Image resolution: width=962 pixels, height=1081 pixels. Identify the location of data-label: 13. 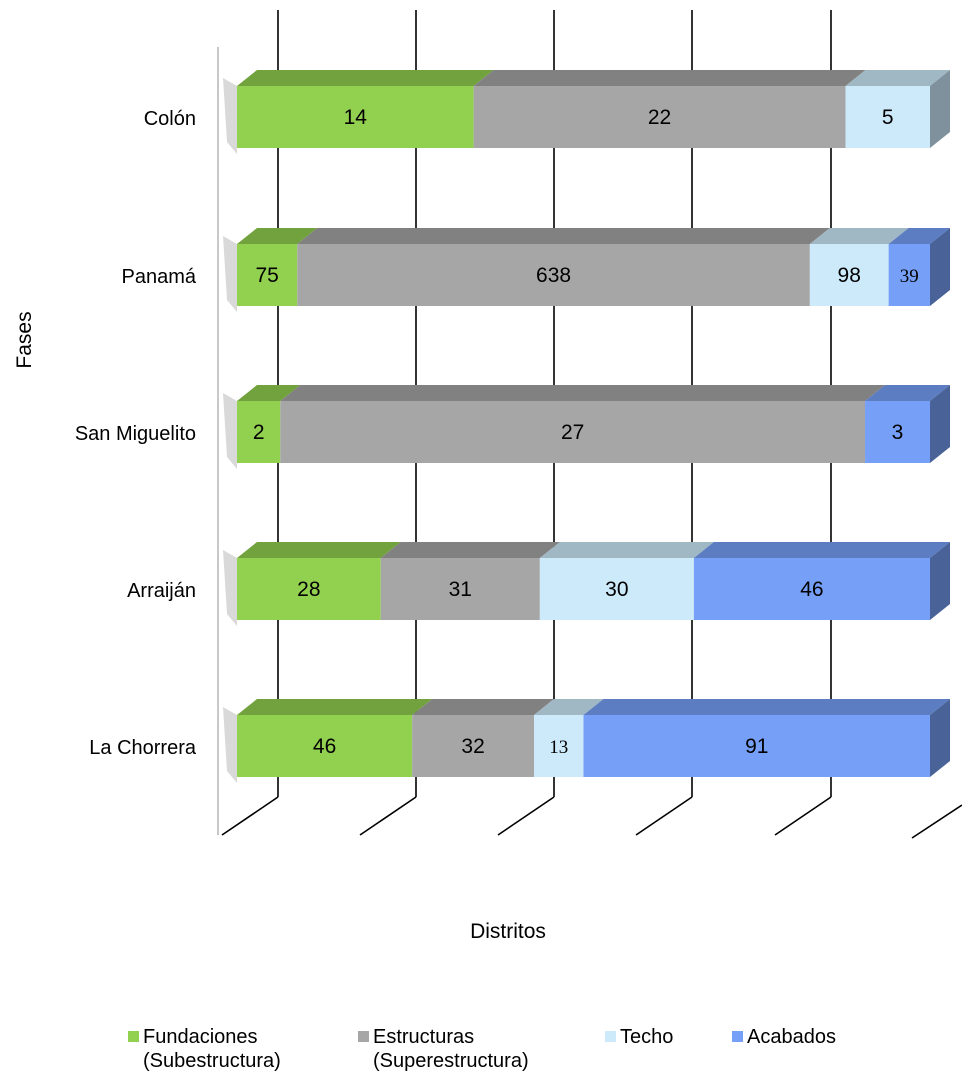
(558, 747).